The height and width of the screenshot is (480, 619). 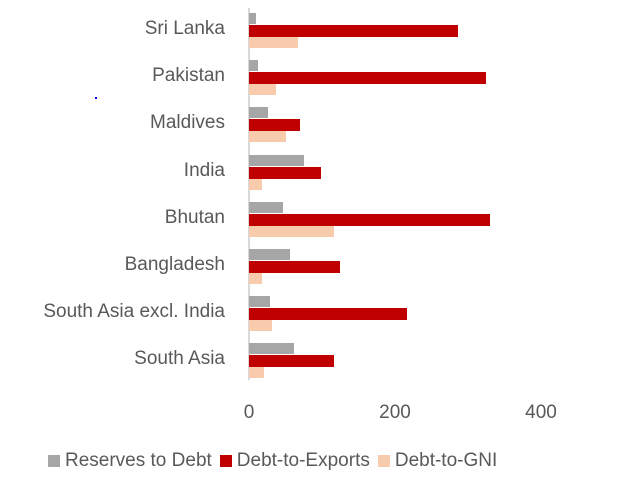 I want to click on legend-label: Debt-to-Exports, so click(x=303, y=460).